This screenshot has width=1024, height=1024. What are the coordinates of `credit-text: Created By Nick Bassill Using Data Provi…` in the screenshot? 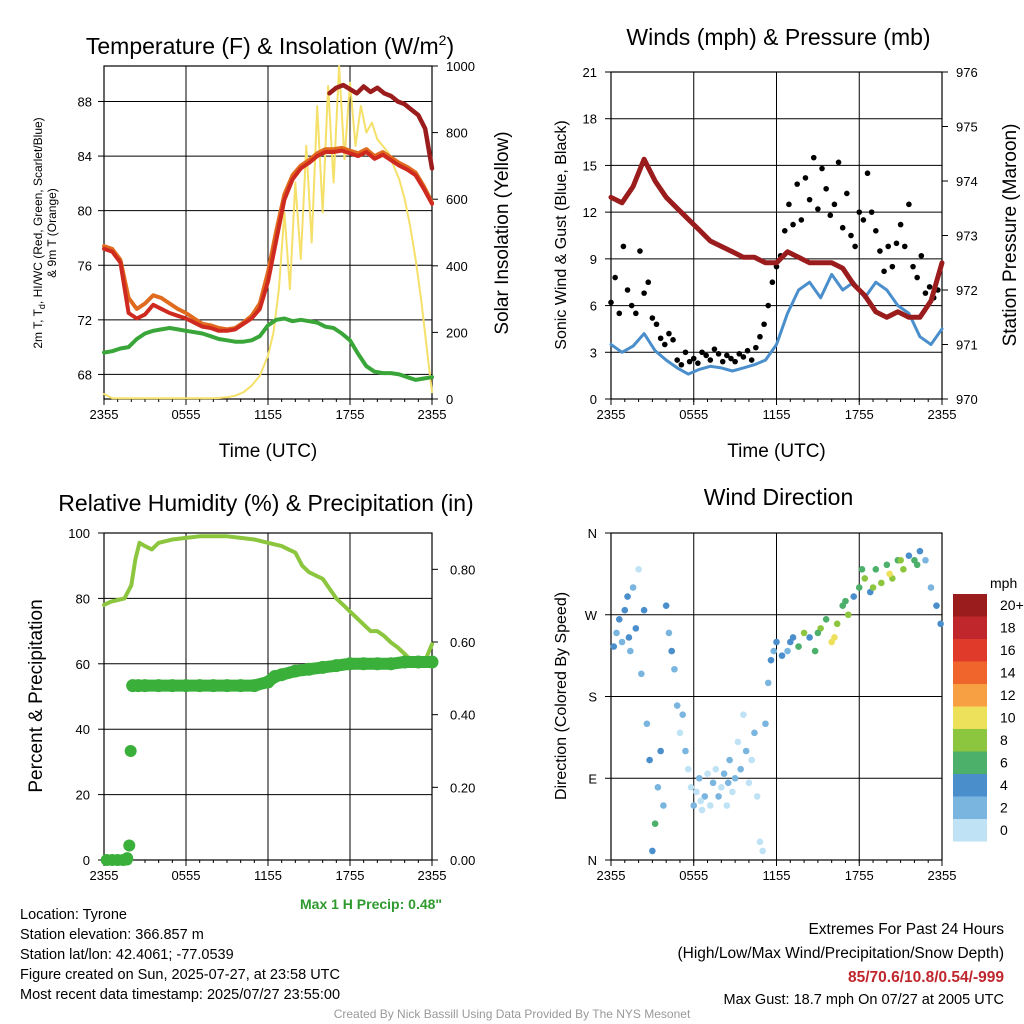 It's located at (512, 1014).